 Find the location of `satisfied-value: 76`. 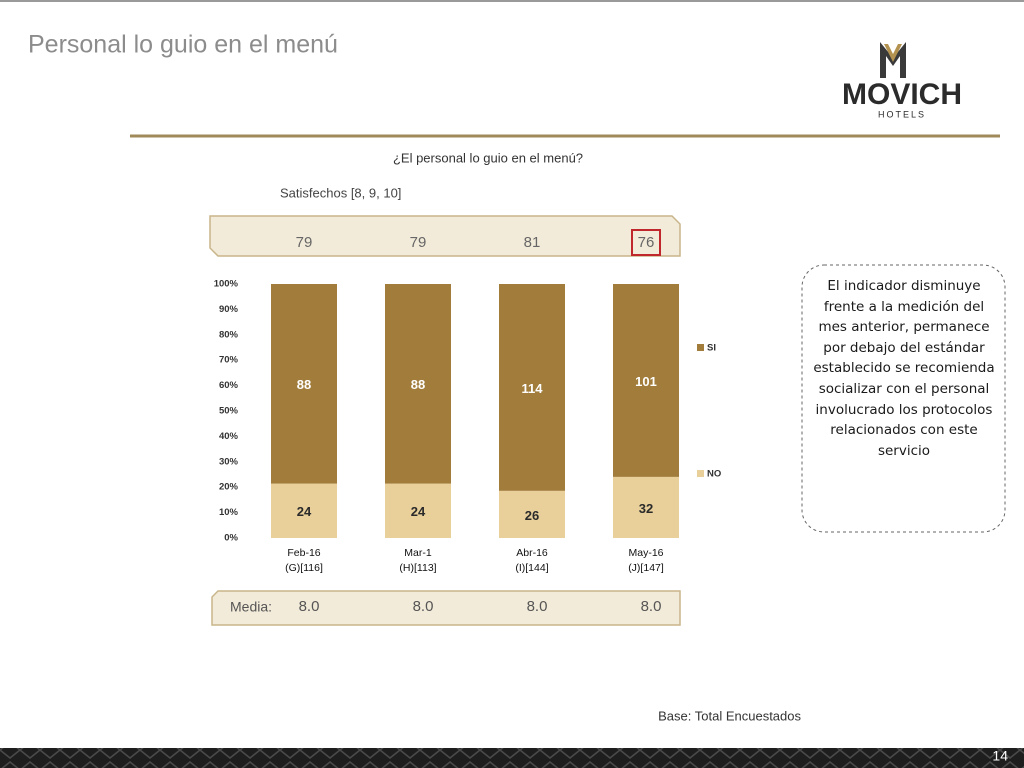

satisfied-value: 76 is located at coordinates (646, 242).